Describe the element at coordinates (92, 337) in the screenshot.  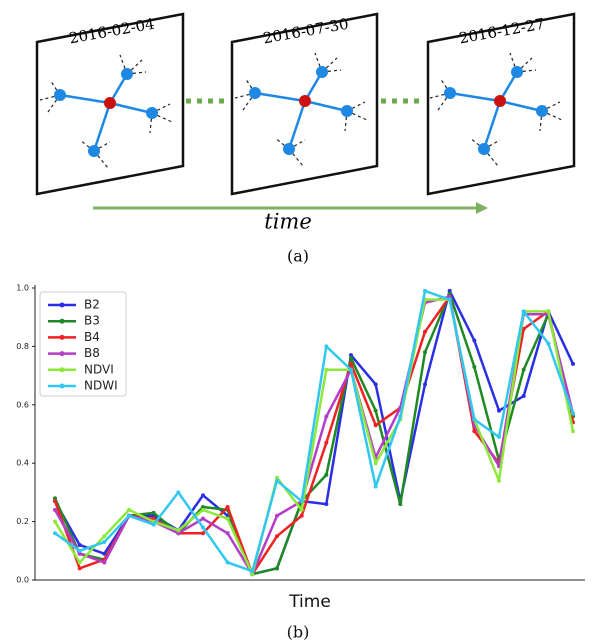
I see `legend-label: B4` at that location.